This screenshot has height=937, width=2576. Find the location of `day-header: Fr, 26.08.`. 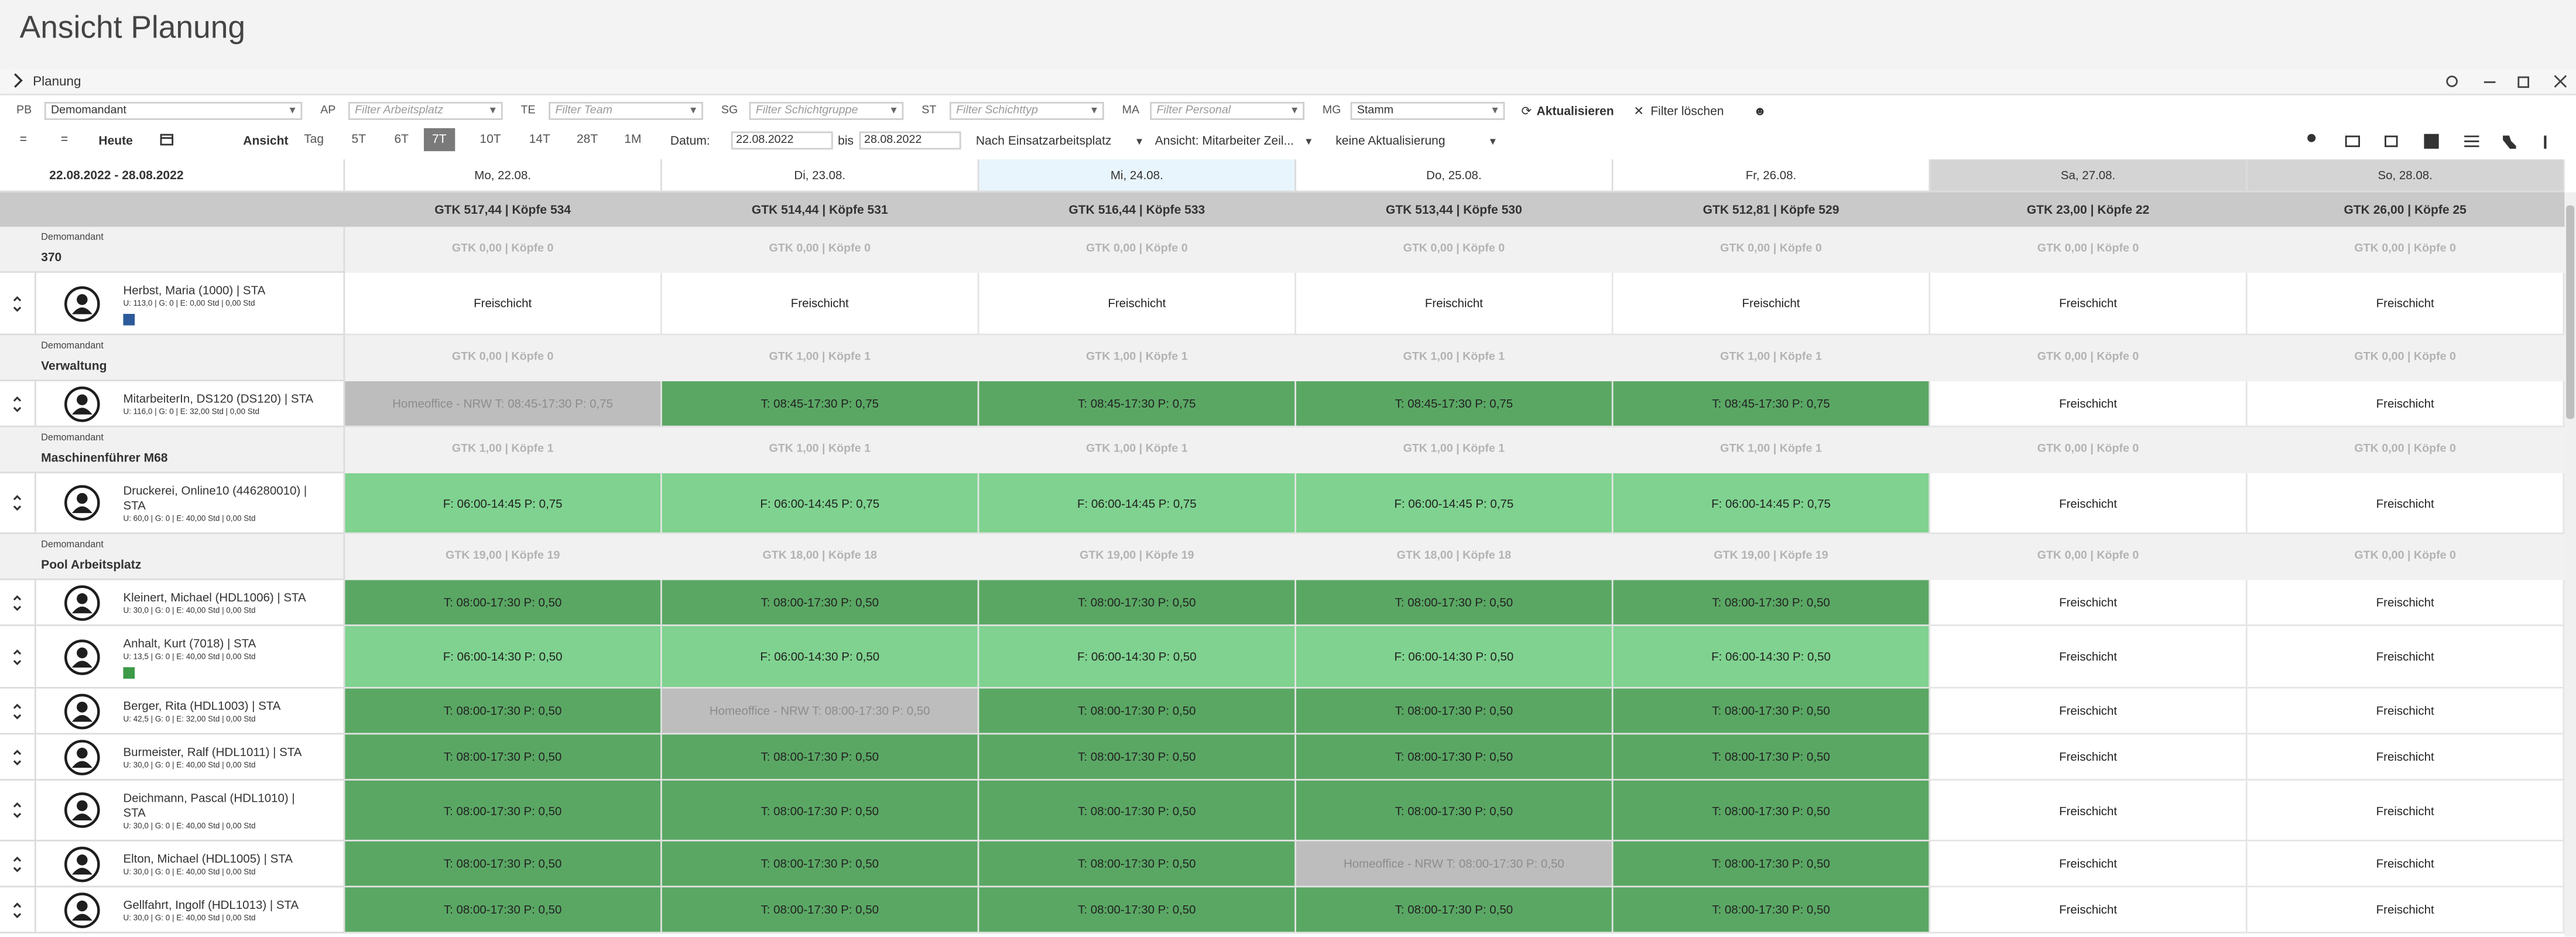

day-header: Fr, 26.08. is located at coordinates (1772, 176).